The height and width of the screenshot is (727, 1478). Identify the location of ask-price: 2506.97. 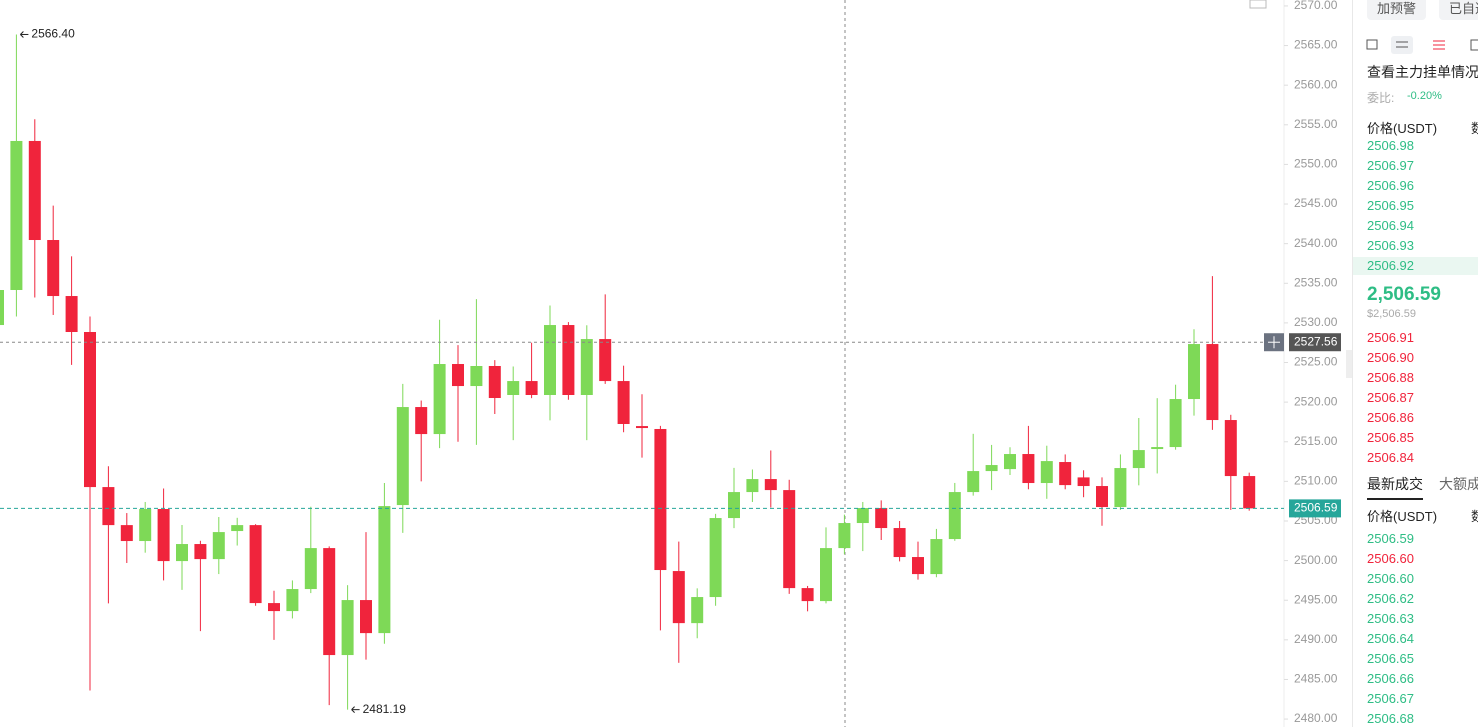
(1390, 165).